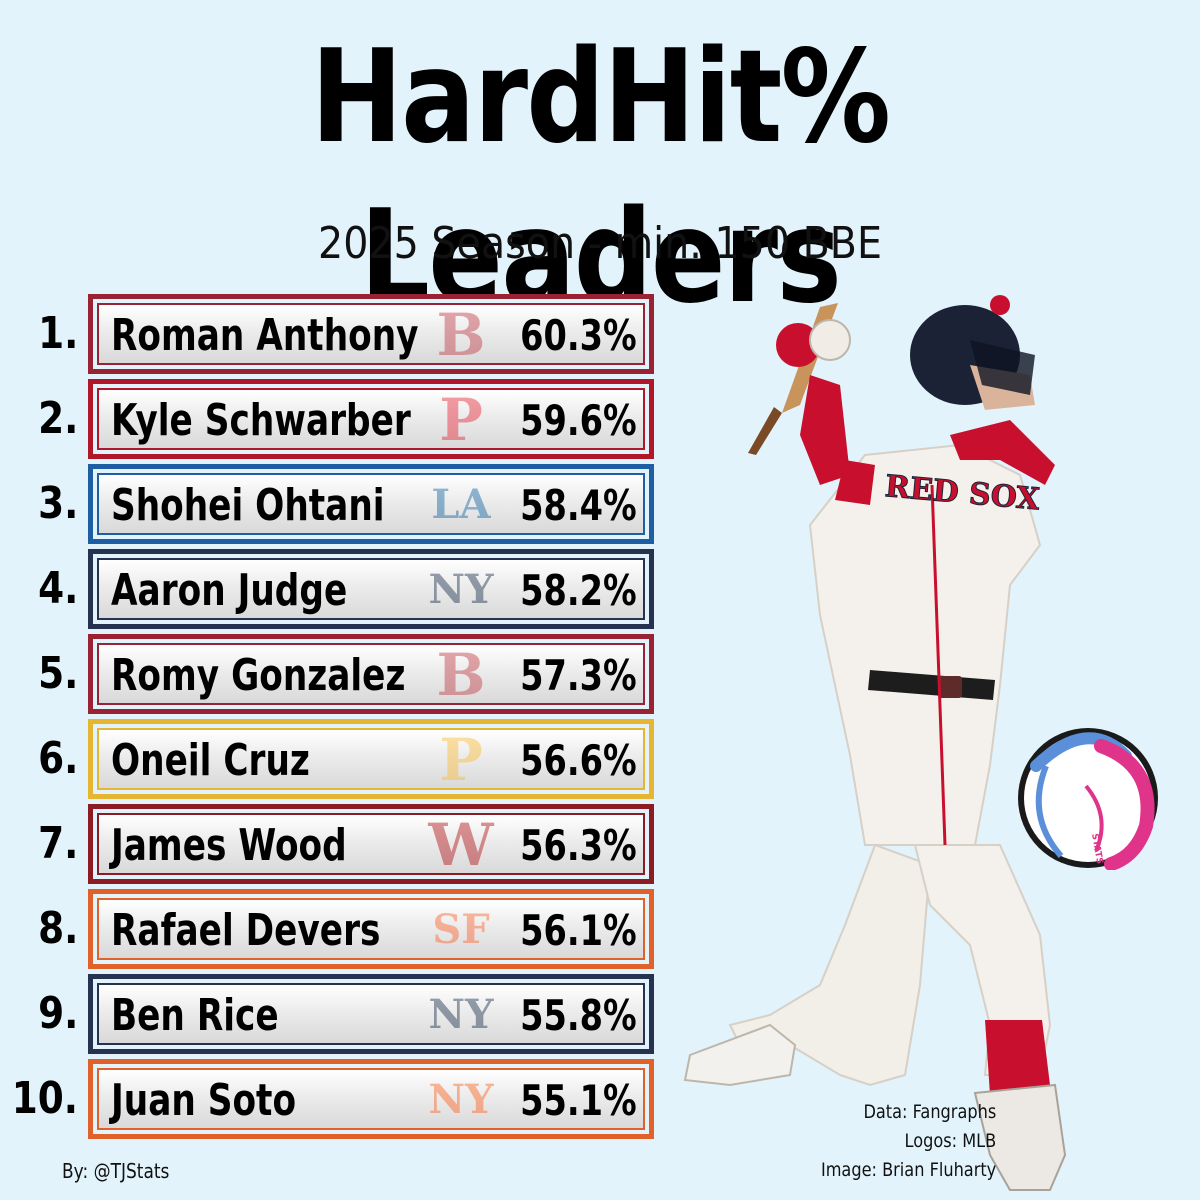  What do you see at coordinates (246, 930) in the screenshot?
I see `player-name: Rafael Devers` at bounding box center [246, 930].